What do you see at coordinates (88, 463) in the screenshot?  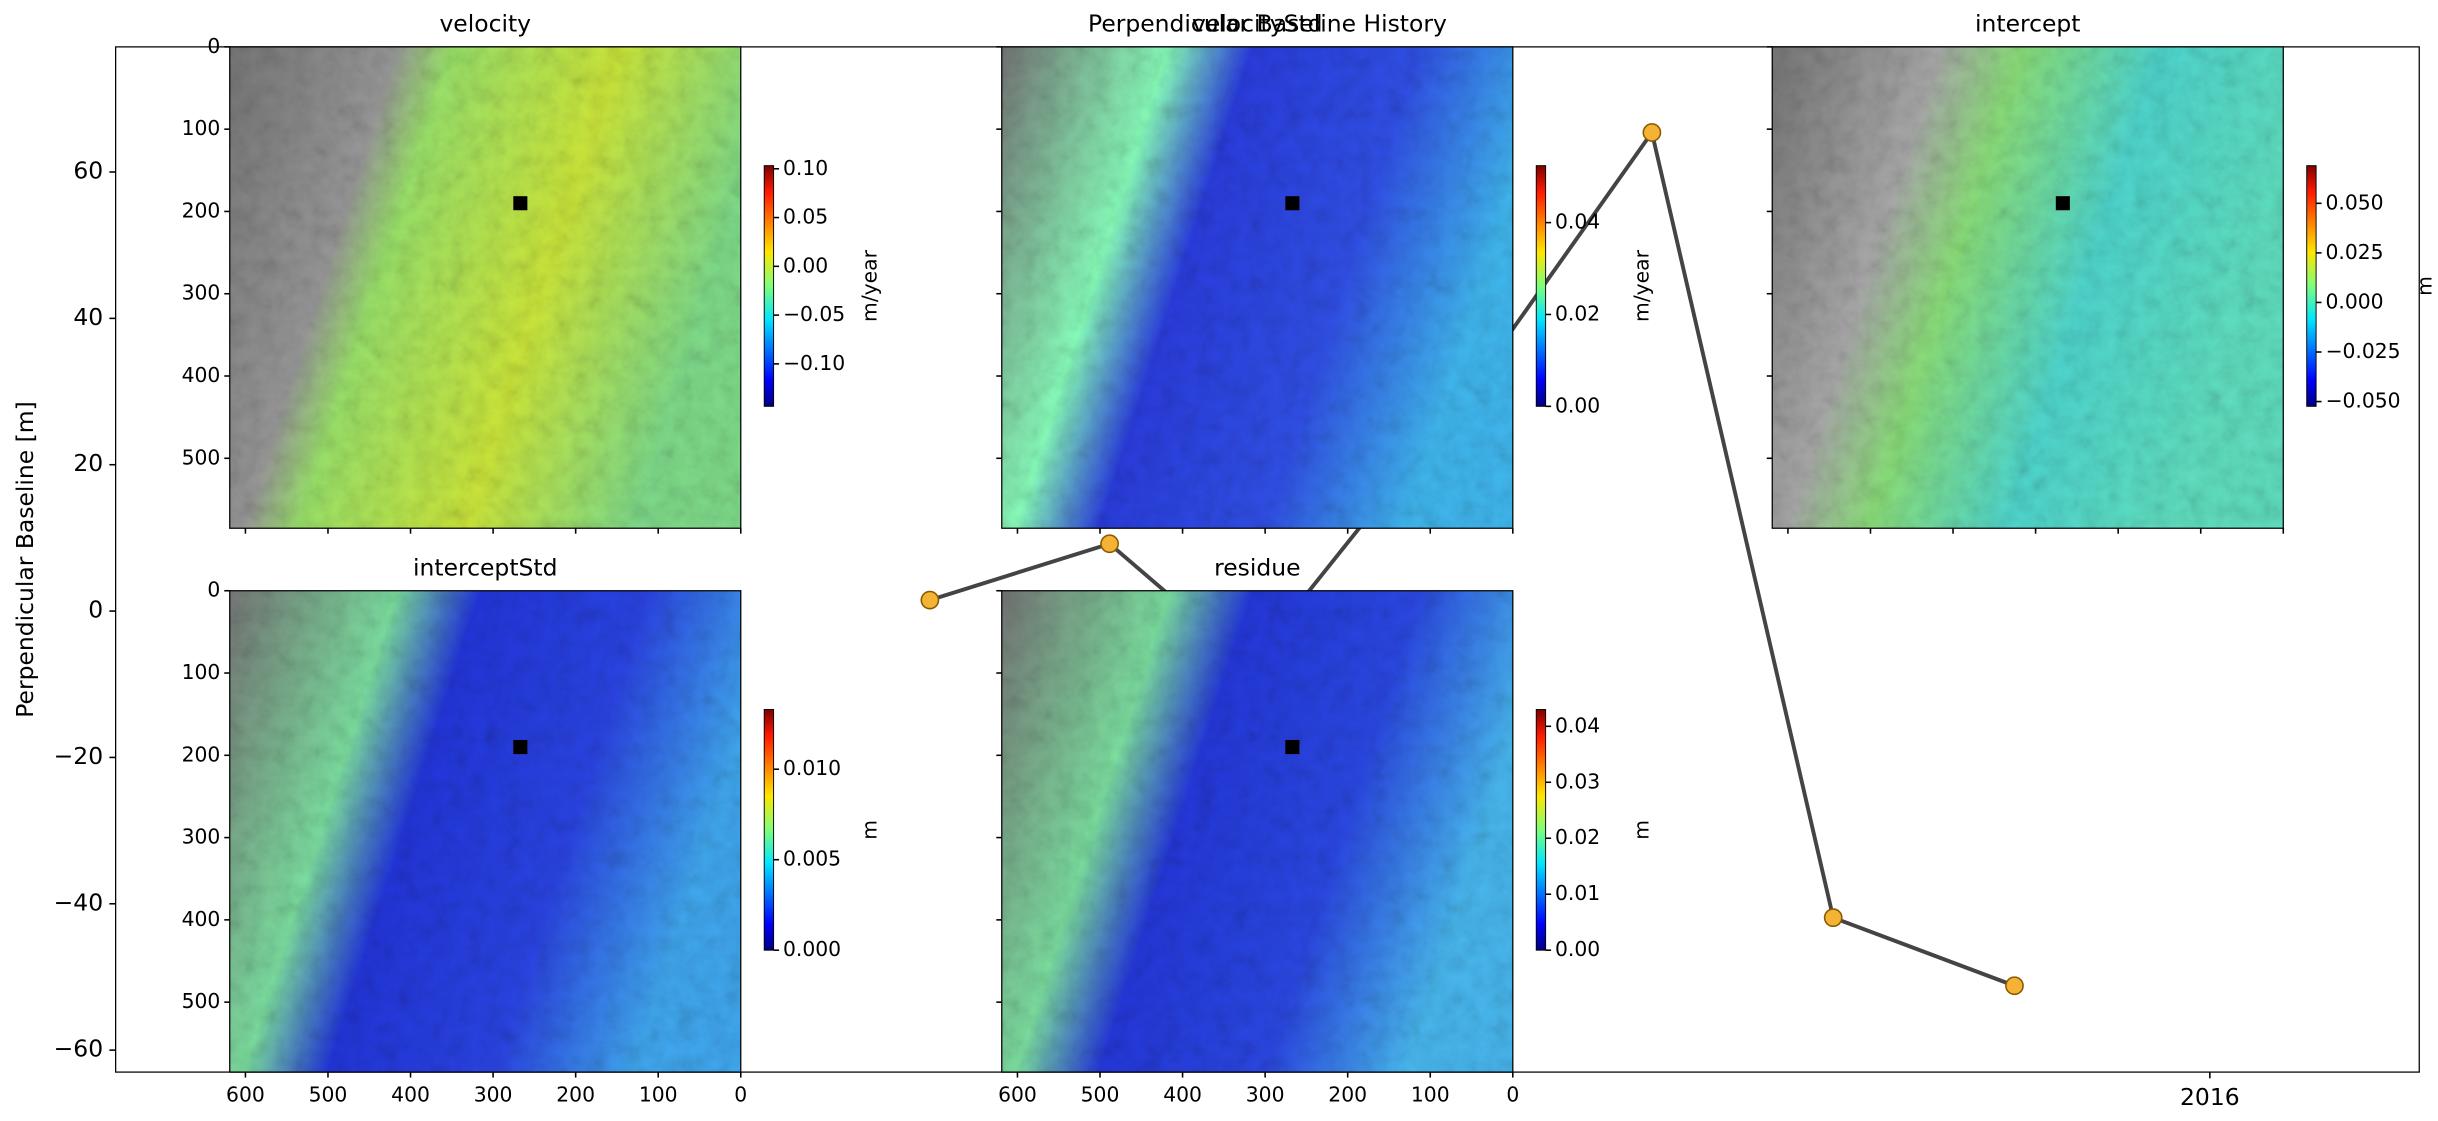 I see `y-tick-label: 20` at bounding box center [88, 463].